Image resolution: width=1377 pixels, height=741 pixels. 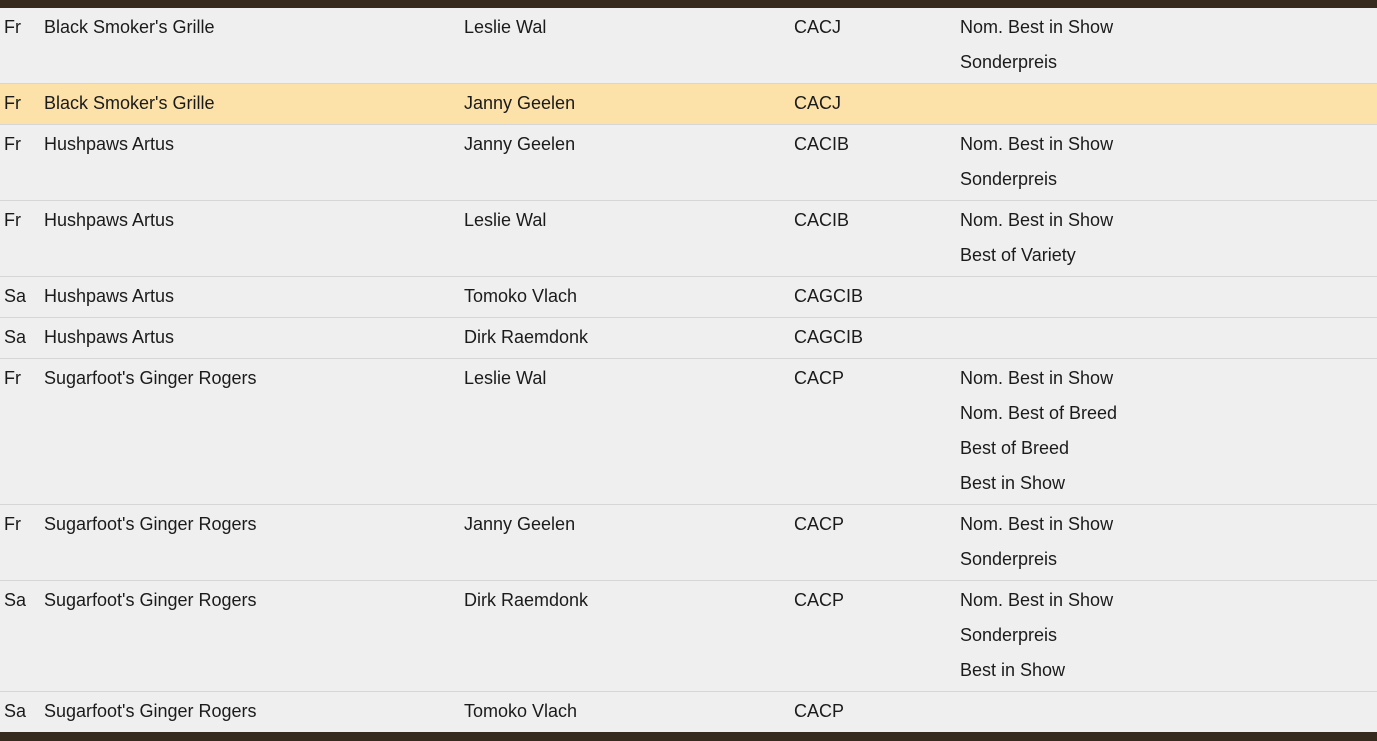 I want to click on awards-cell: Nom. Best in Show Best of Variety, so click(x=1168, y=238).